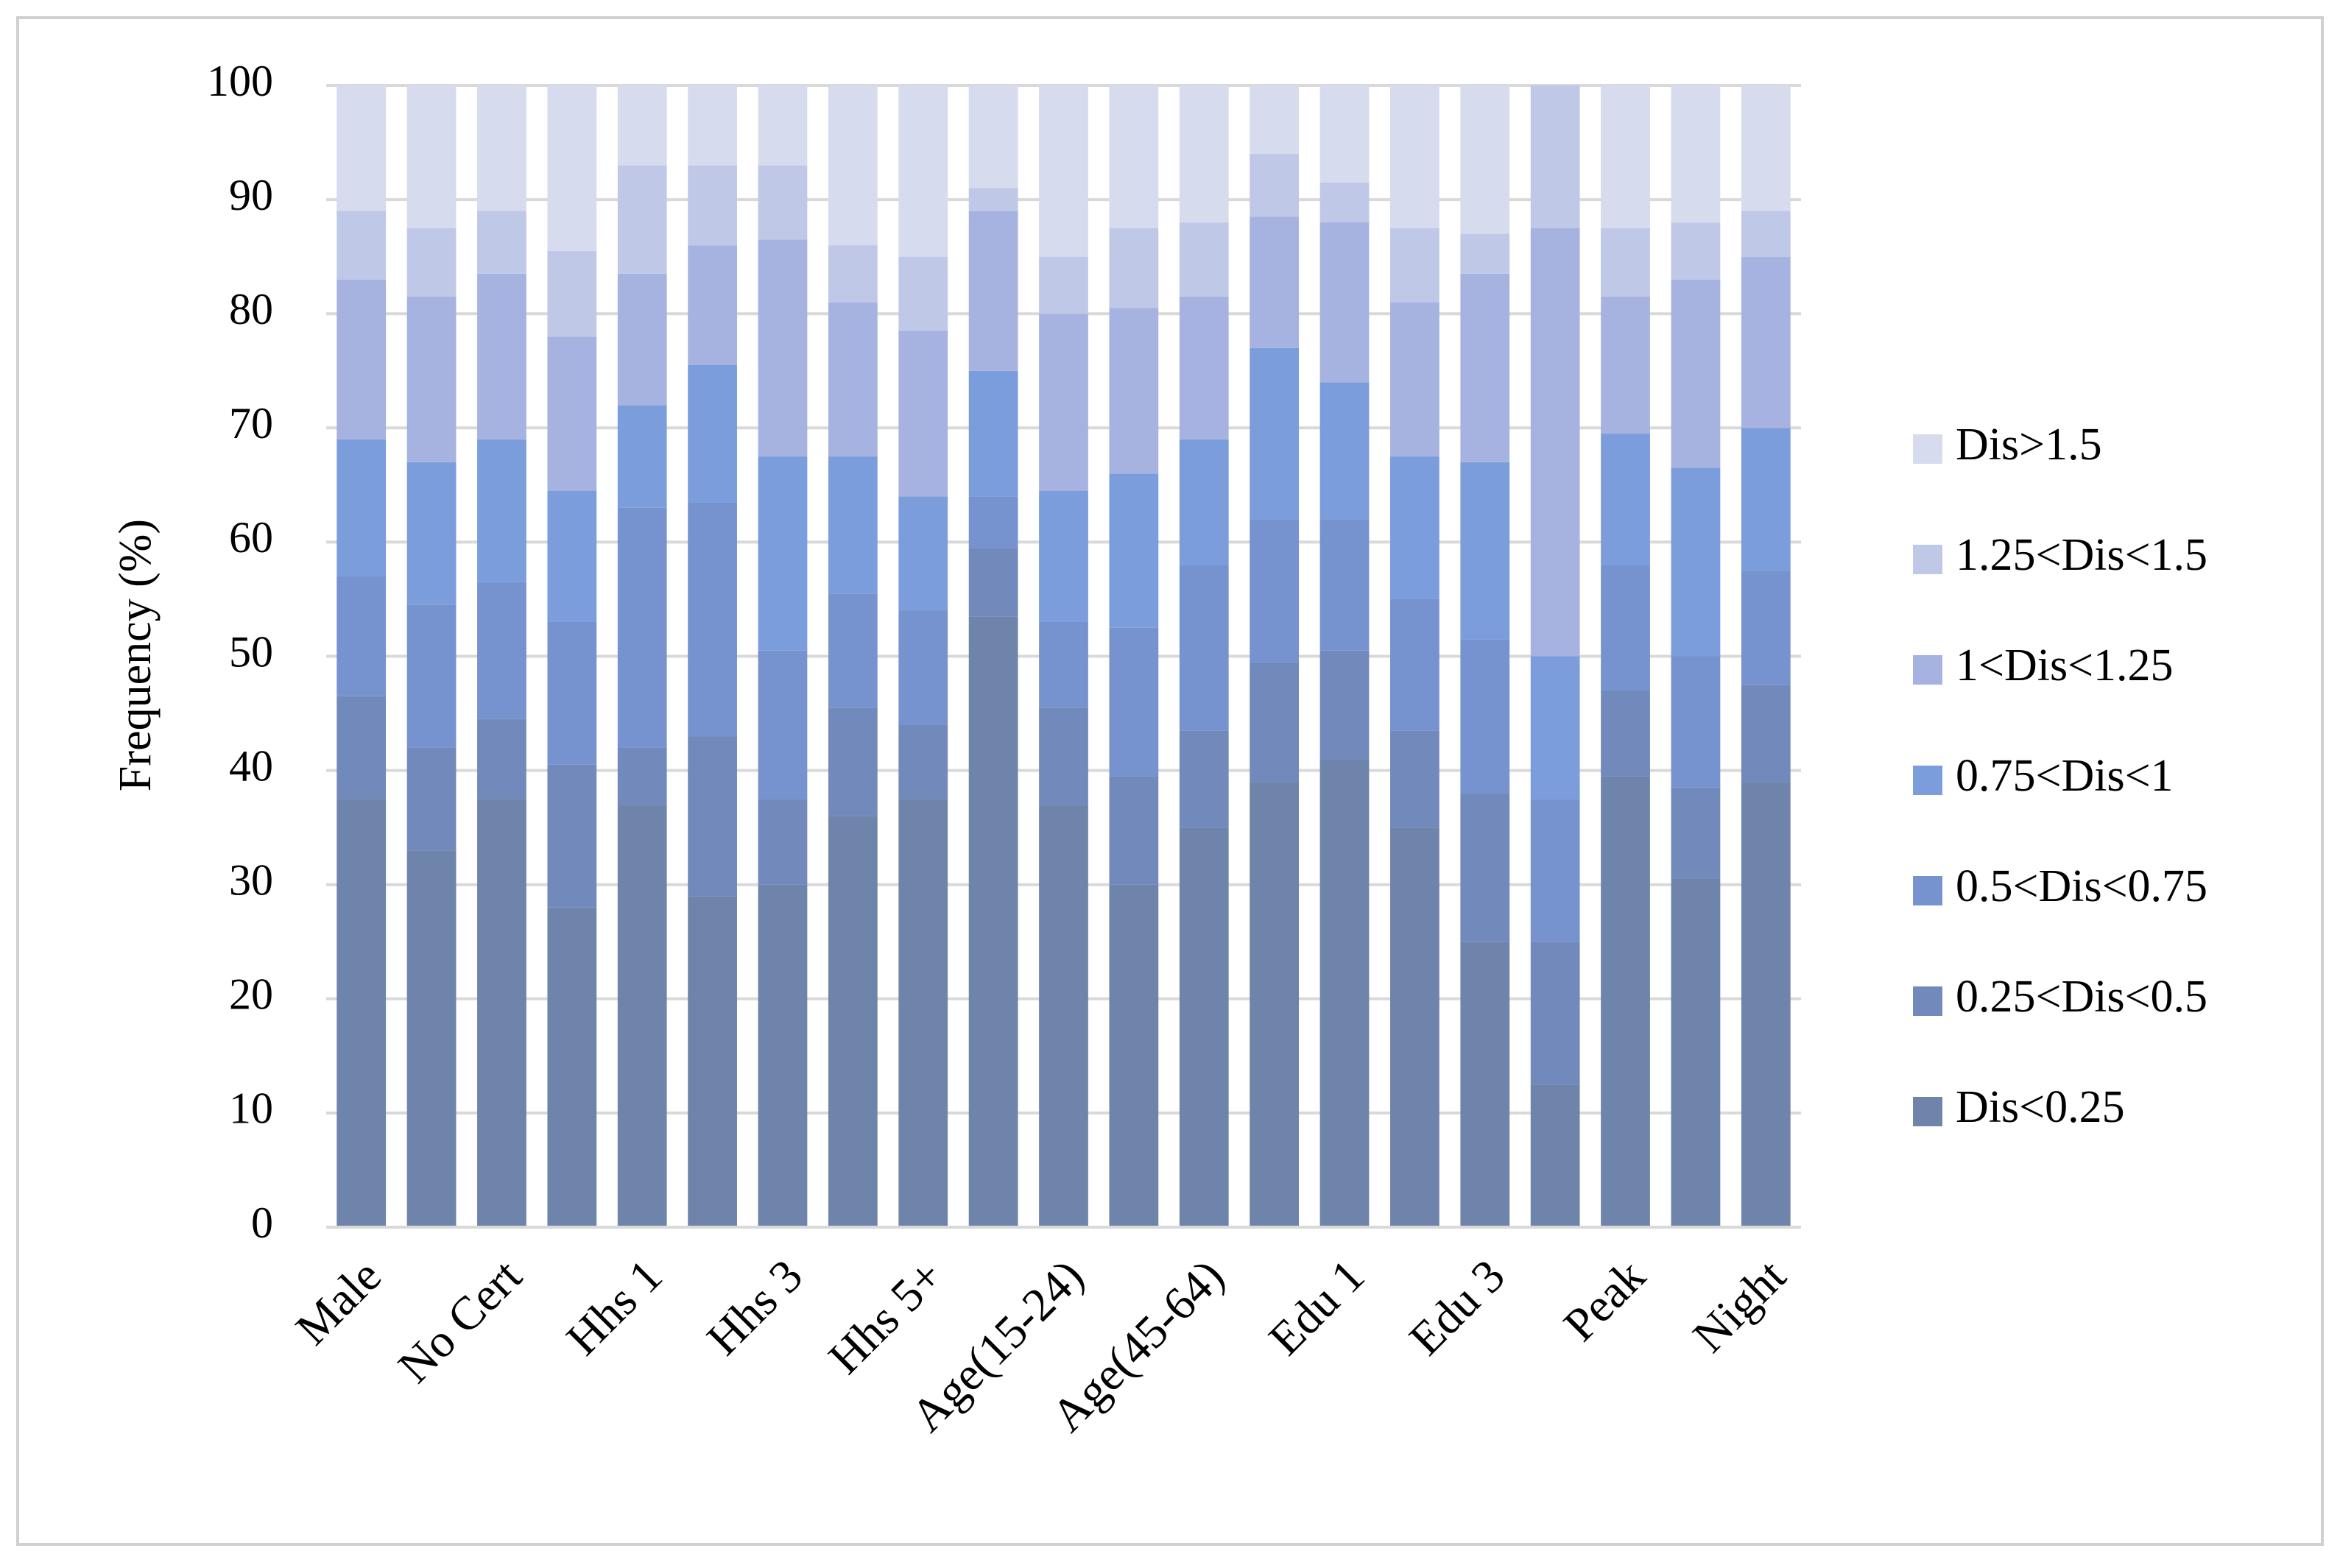  I want to click on y-tick-label: 50, so click(251, 651).